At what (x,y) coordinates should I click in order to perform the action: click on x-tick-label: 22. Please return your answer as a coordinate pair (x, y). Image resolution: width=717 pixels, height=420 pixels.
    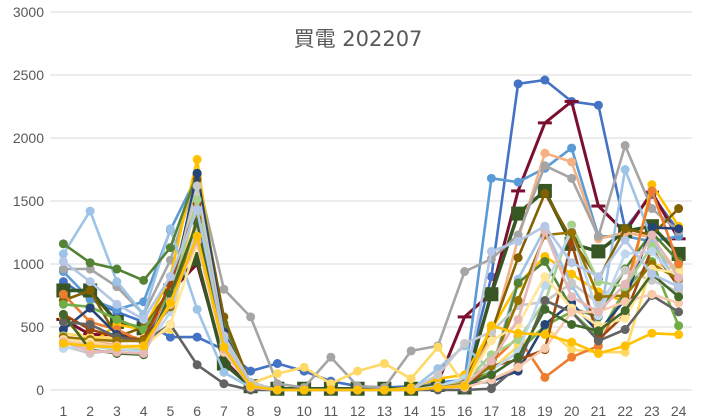
    Looking at the image, I should click on (625, 411).